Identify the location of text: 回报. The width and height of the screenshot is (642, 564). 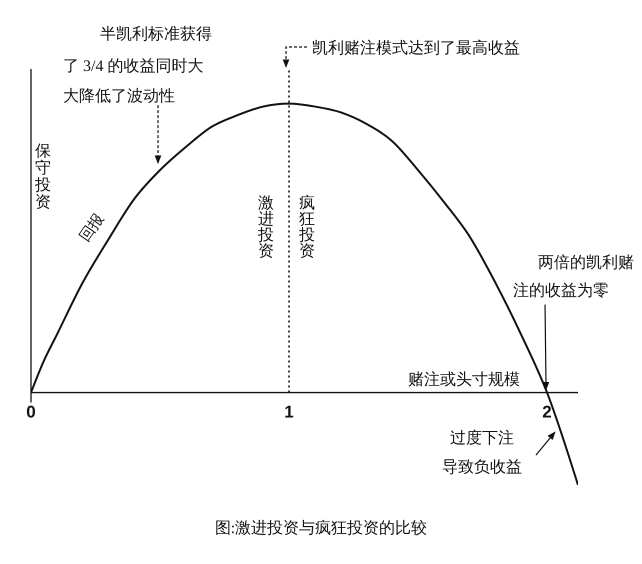
(92, 228).